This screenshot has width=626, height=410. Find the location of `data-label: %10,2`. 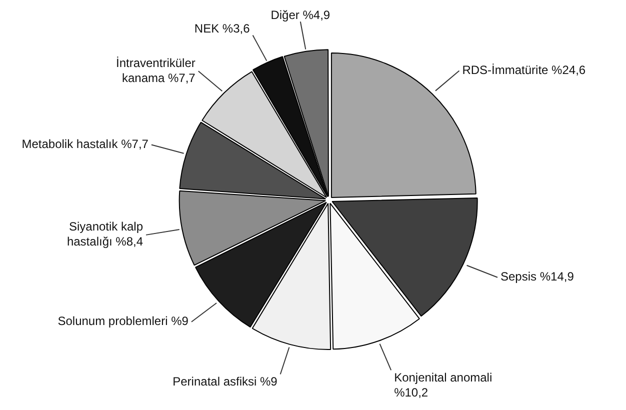

data-label: %10,2 is located at coordinates (411, 393).